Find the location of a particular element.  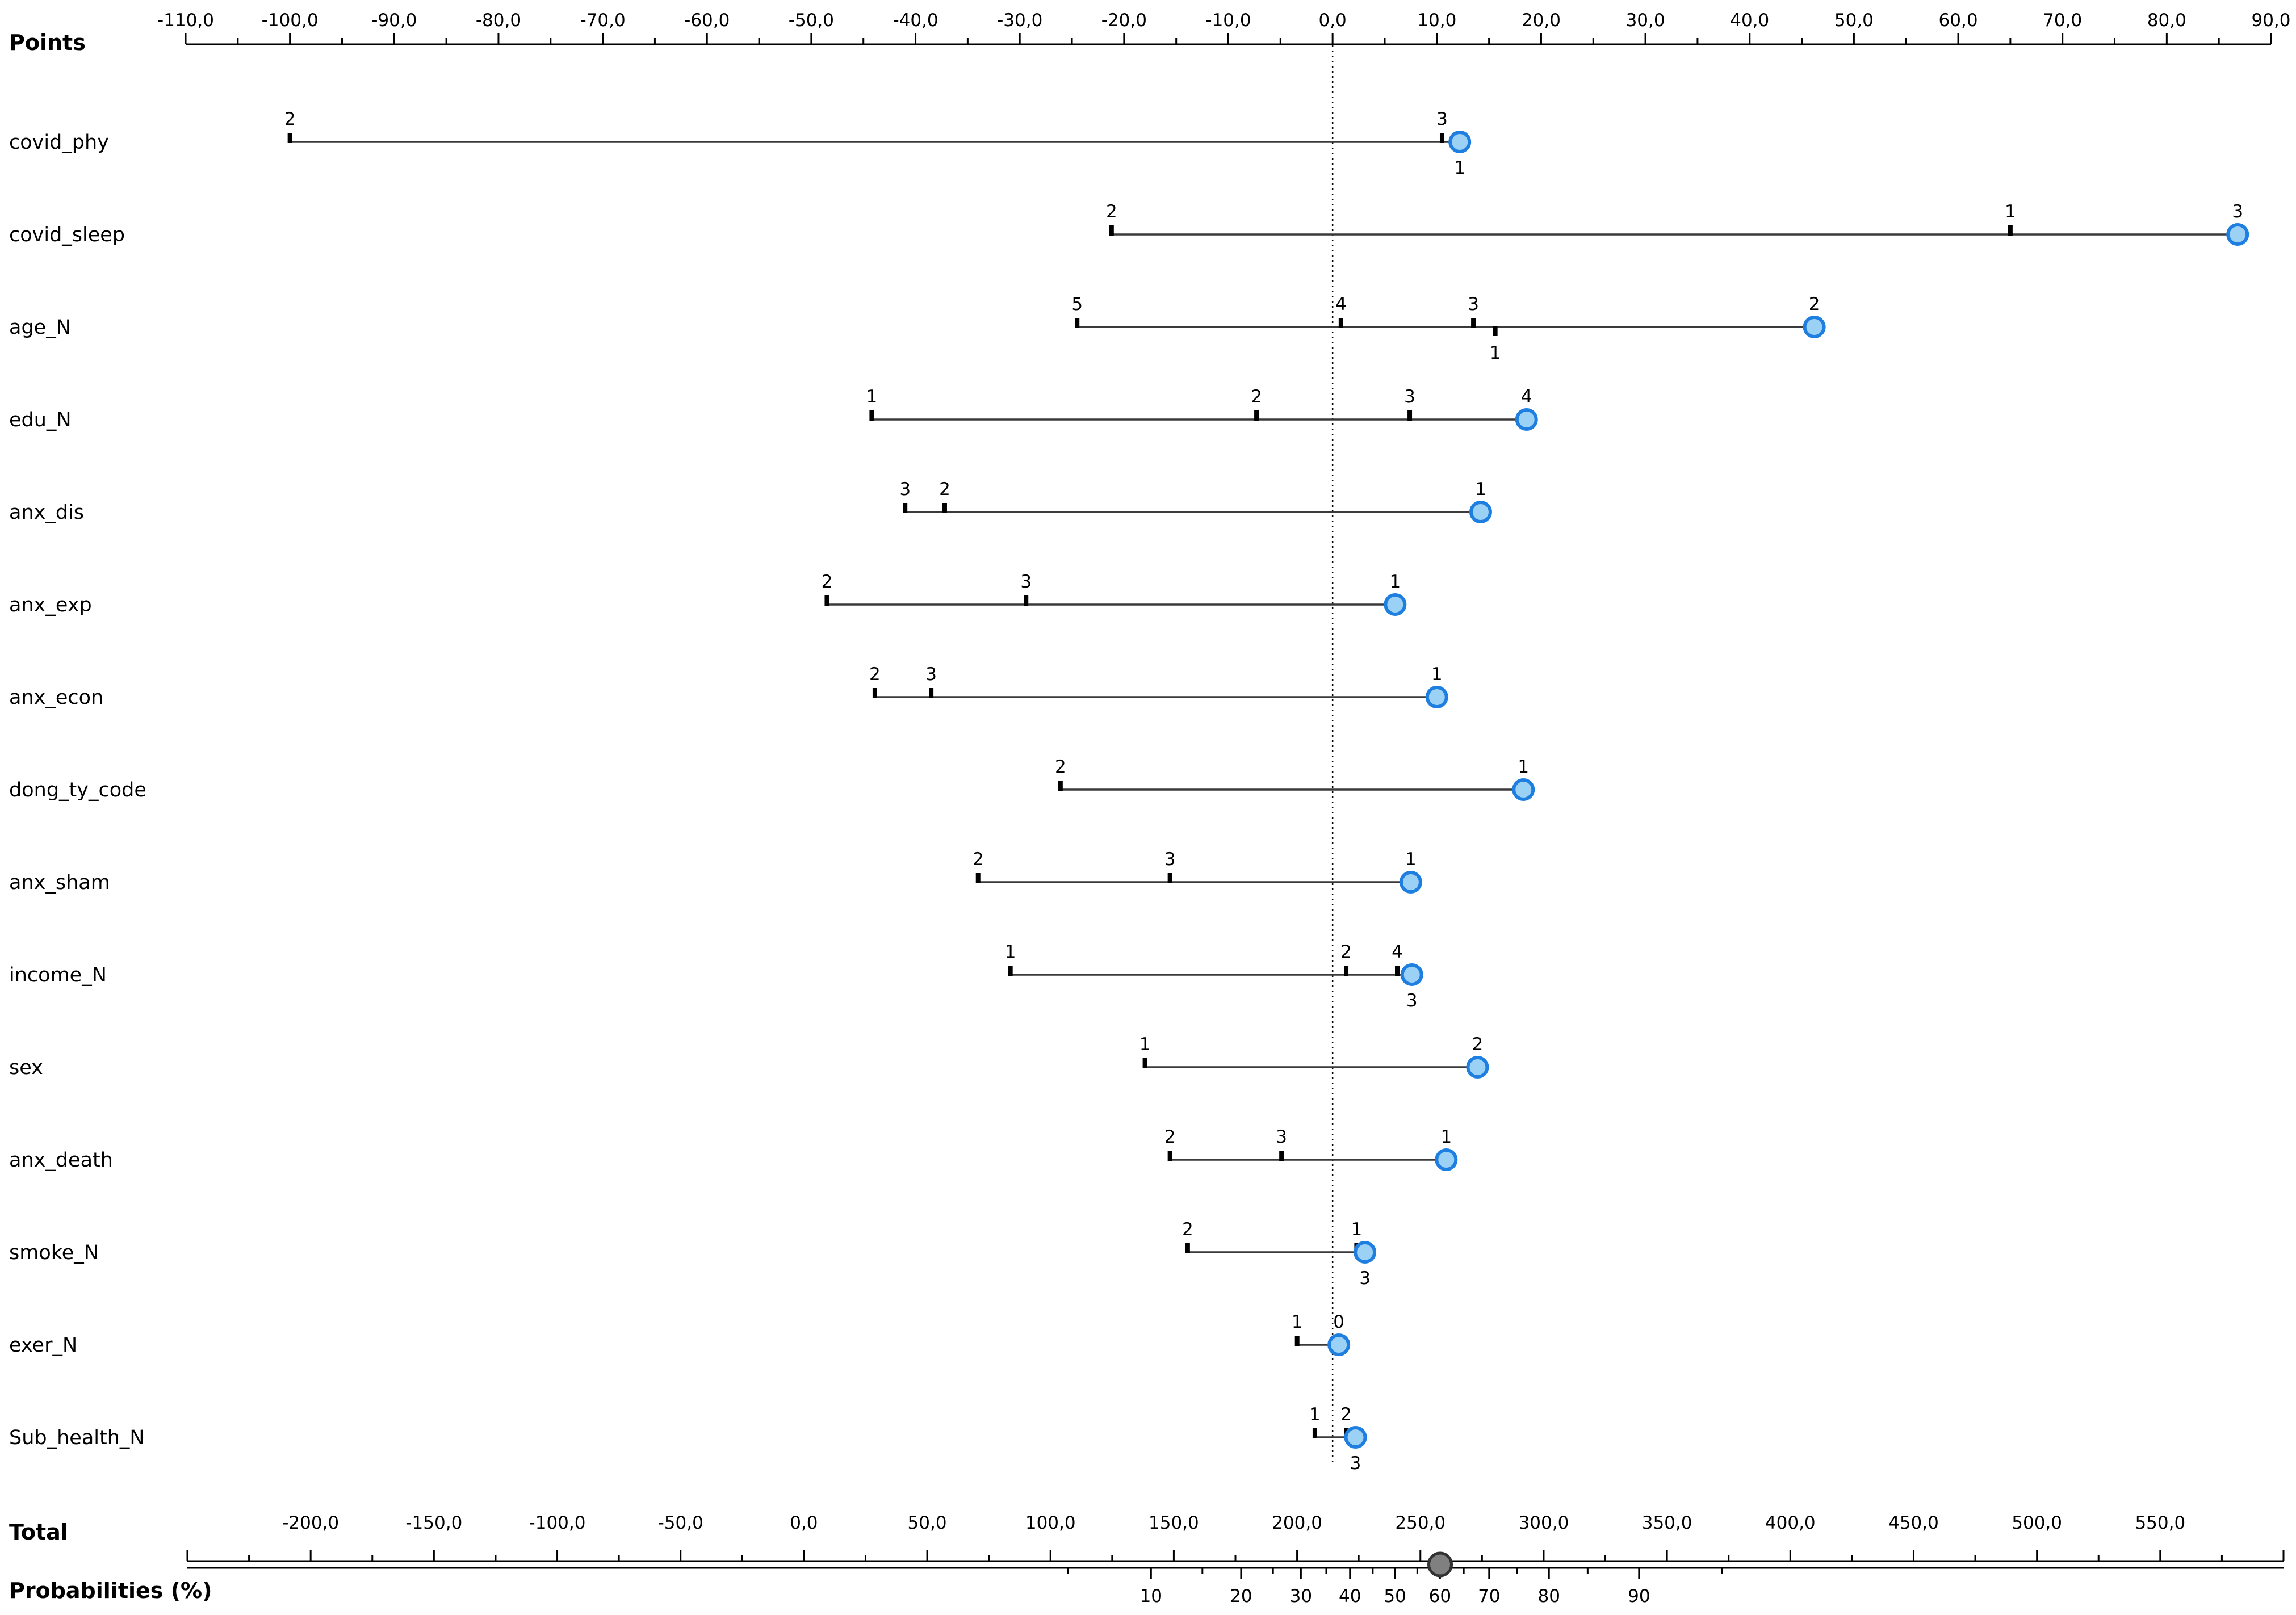

points-axis-tick-label: 10,0 is located at coordinates (1437, 20).